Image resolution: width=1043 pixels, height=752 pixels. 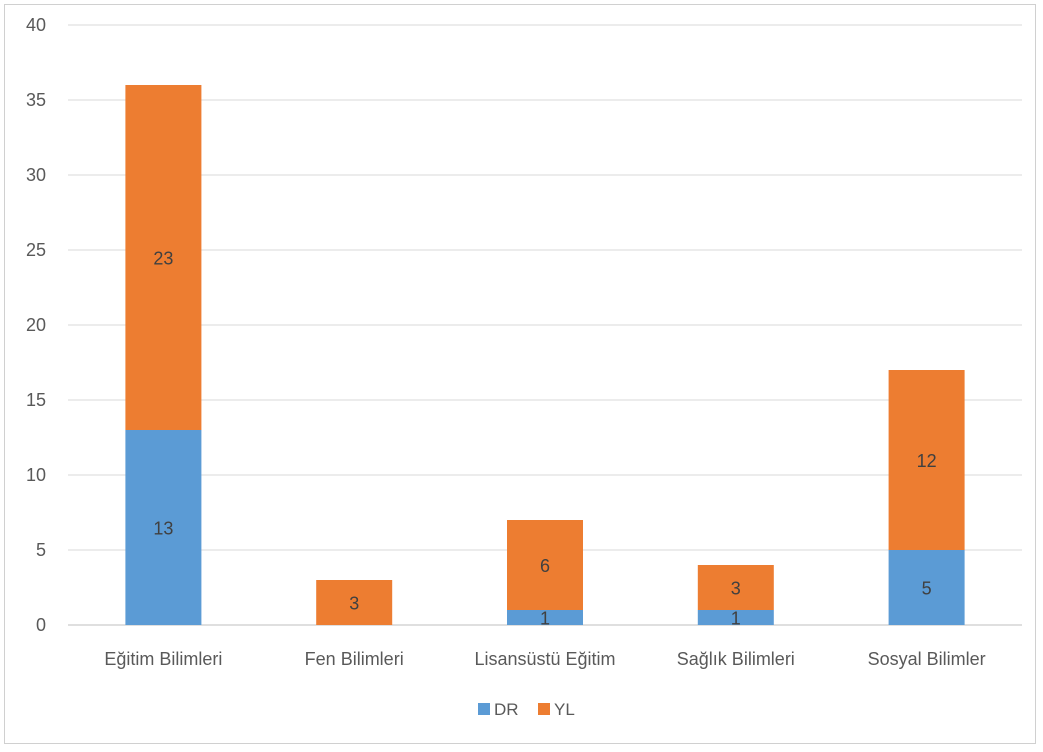 I want to click on data-label: 6, so click(x=545, y=566).